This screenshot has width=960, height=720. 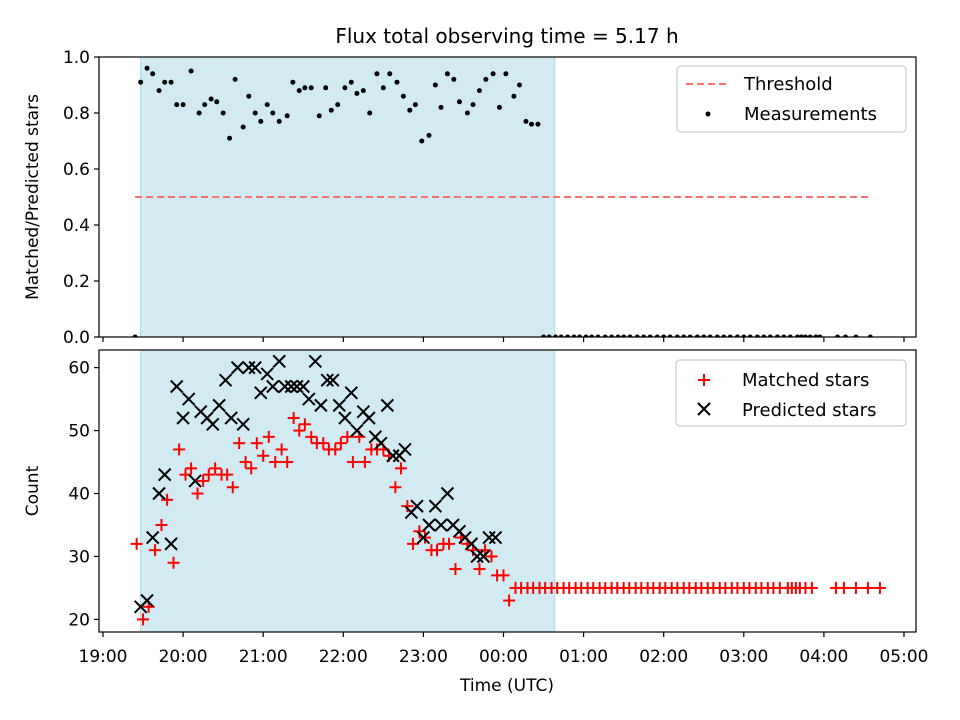 I want to click on x-tick-label: 19:00, so click(x=103, y=657).